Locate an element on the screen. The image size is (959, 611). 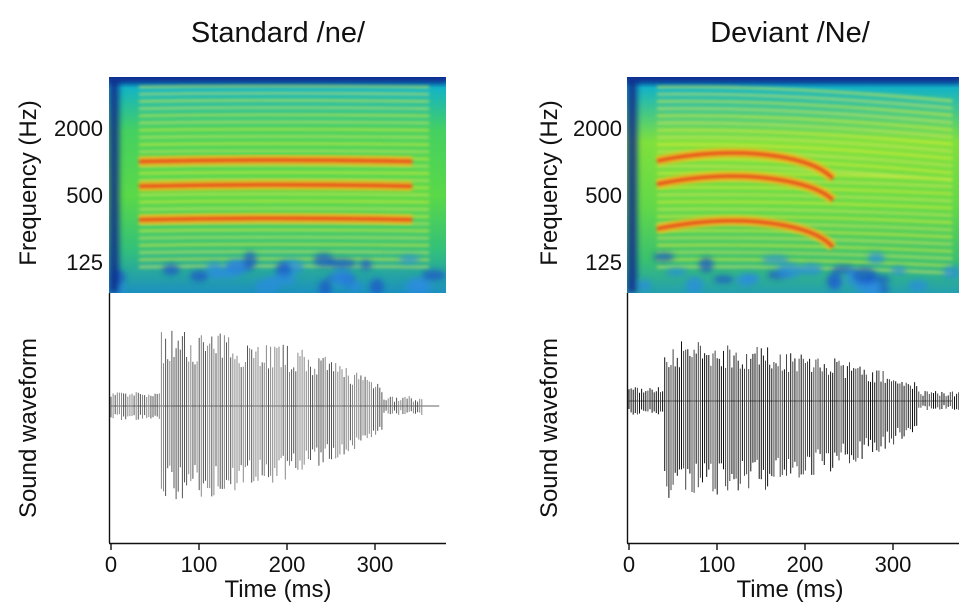
y-tick-label: 500 is located at coordinates (84, 195).